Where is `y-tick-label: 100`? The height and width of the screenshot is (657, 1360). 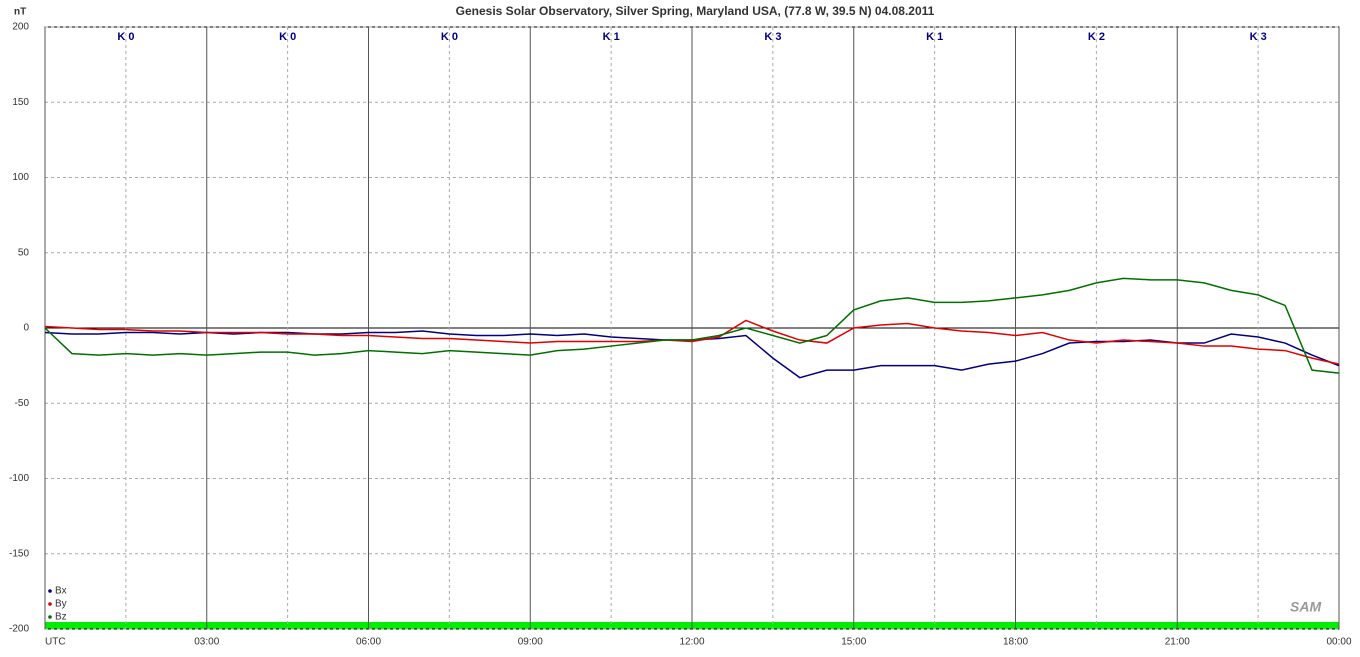 y-tick-label: 100 is located at coordinates (20, 177).